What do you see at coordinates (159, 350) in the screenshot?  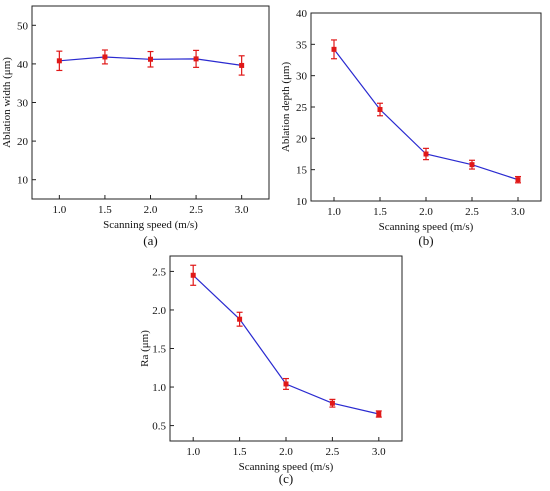 I see `y-tick-label: 1.5` at bounding box center [159, 350].